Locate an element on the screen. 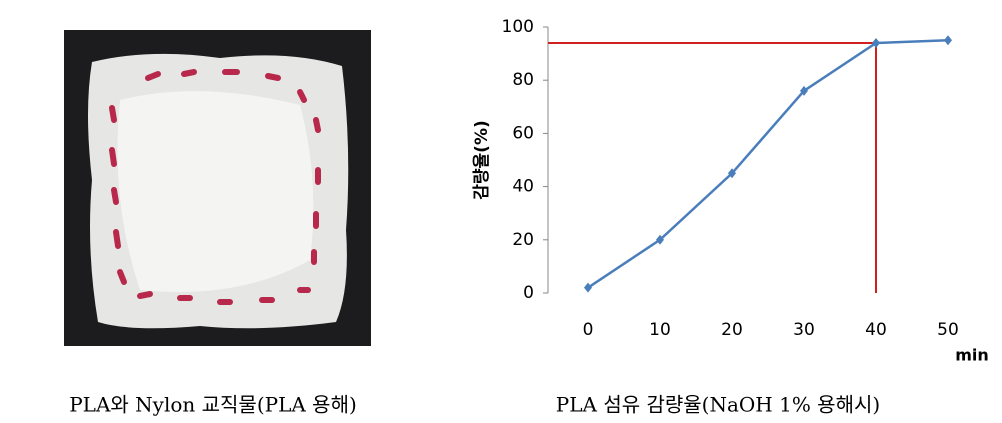 This screenshot has height=423, width=1002. x-axis-label: min is located at coordinates (972, 355).